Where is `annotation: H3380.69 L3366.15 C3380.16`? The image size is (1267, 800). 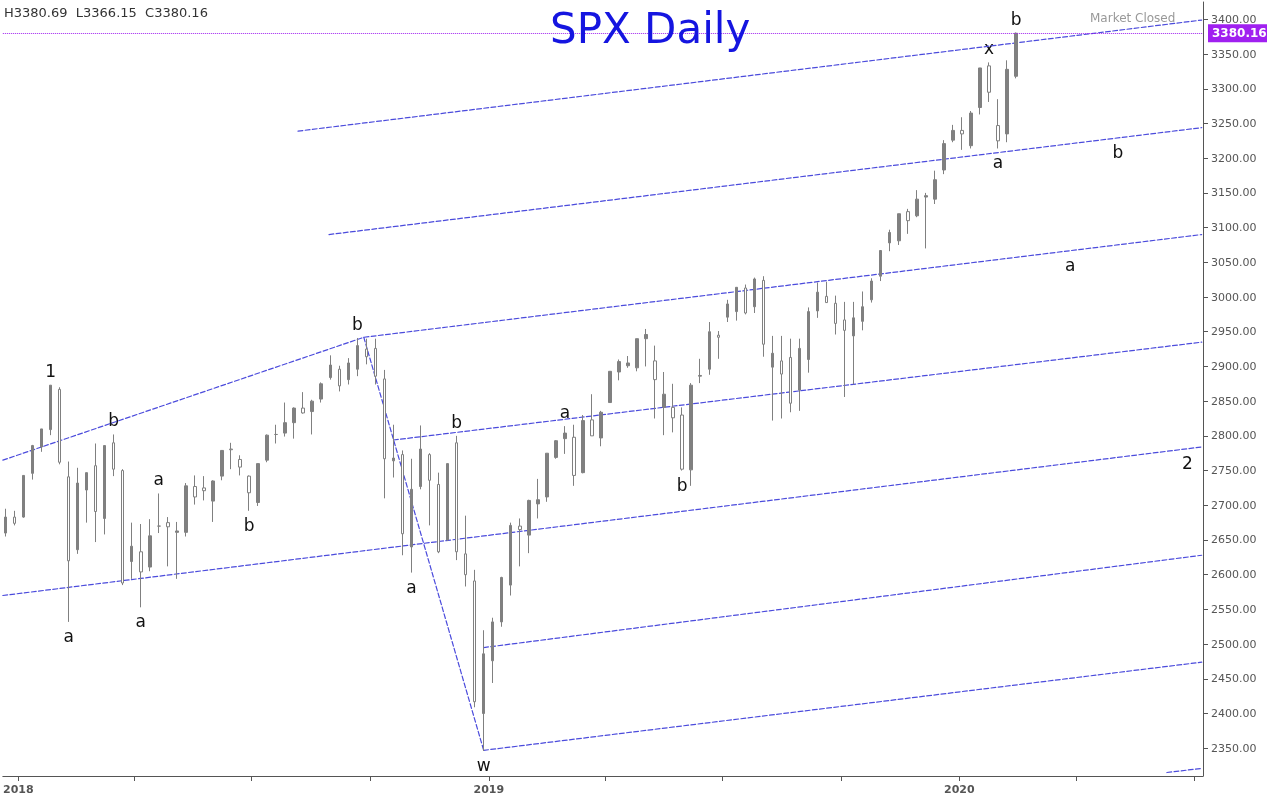 annotation: H3380.69 L3366.15 C3380.16 is located at coordinates (106, 12).